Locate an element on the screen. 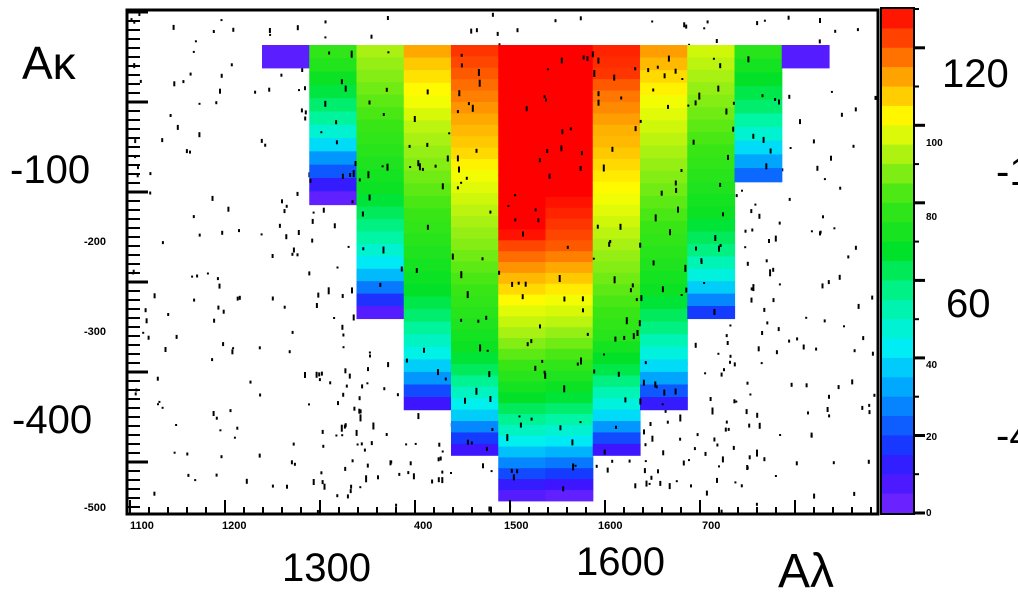  colorbar-big-label-1: 120 is located at coordinates (975, 74).